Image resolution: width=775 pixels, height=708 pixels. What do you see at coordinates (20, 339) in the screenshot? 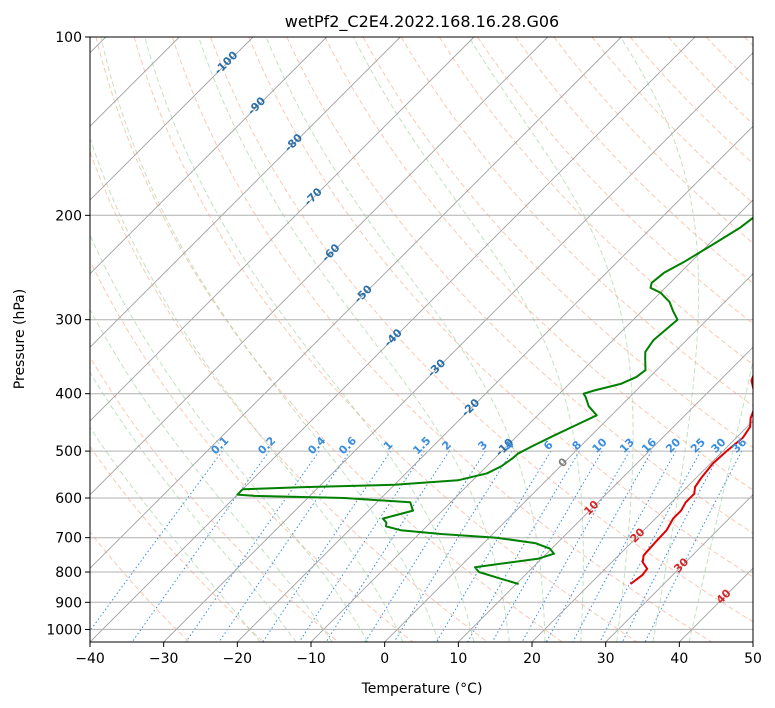
I see `y-axis-title: Pressure (hPa)` at bounding box center [20, 339].